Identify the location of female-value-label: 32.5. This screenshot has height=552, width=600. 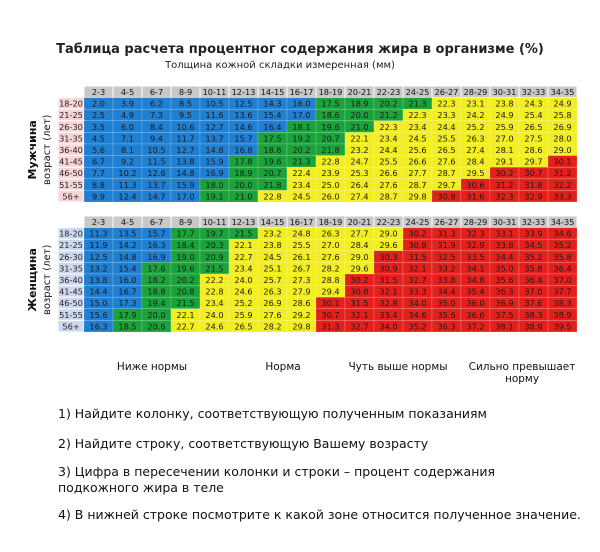
(446, 257).